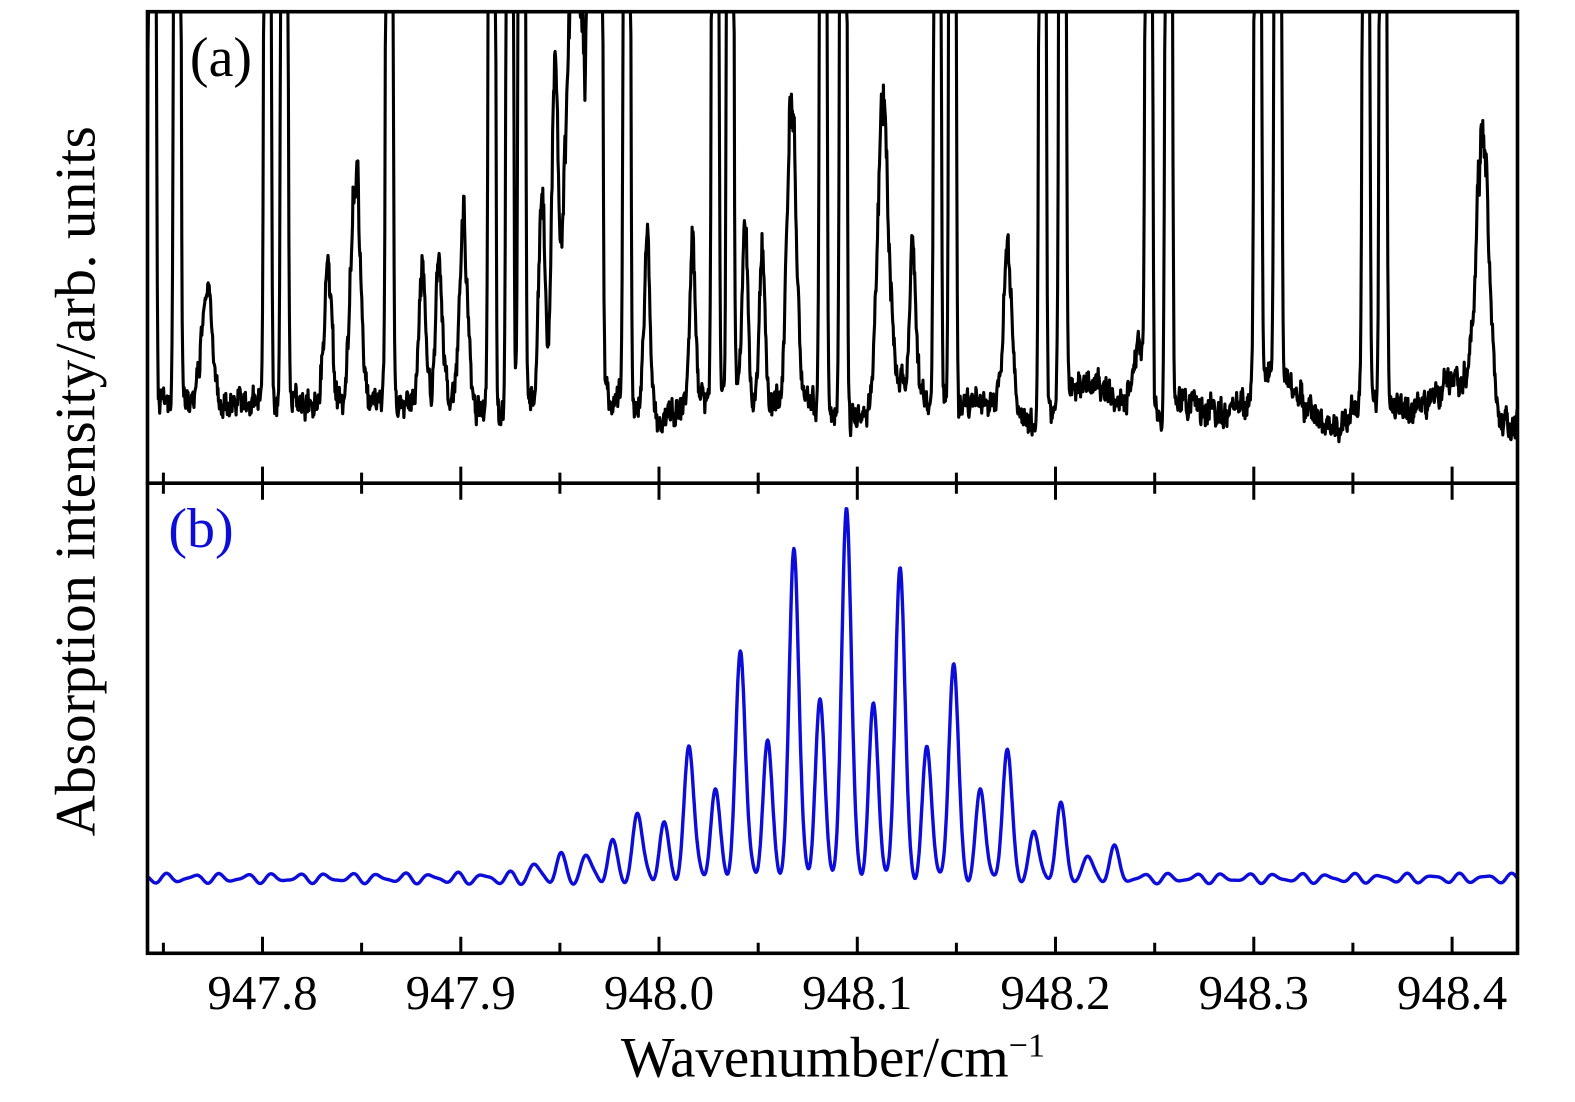  What do you see at coordinates (76, 481) in the screenshot?
I see `y-axis-label: Absorption intensity/arb. units` at bounding box center [76, 481].